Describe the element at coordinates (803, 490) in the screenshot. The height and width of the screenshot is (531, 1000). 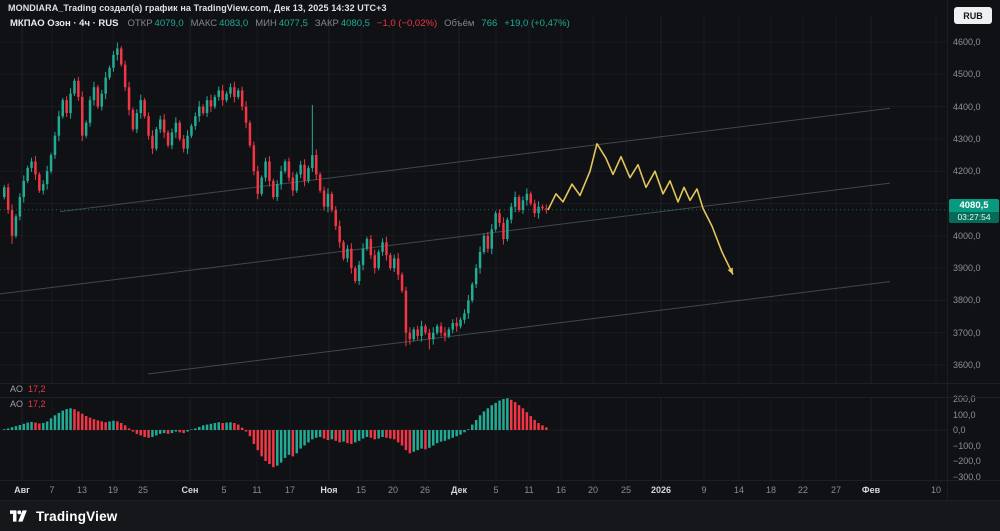
I see `time-axis-label: 22` at that location.